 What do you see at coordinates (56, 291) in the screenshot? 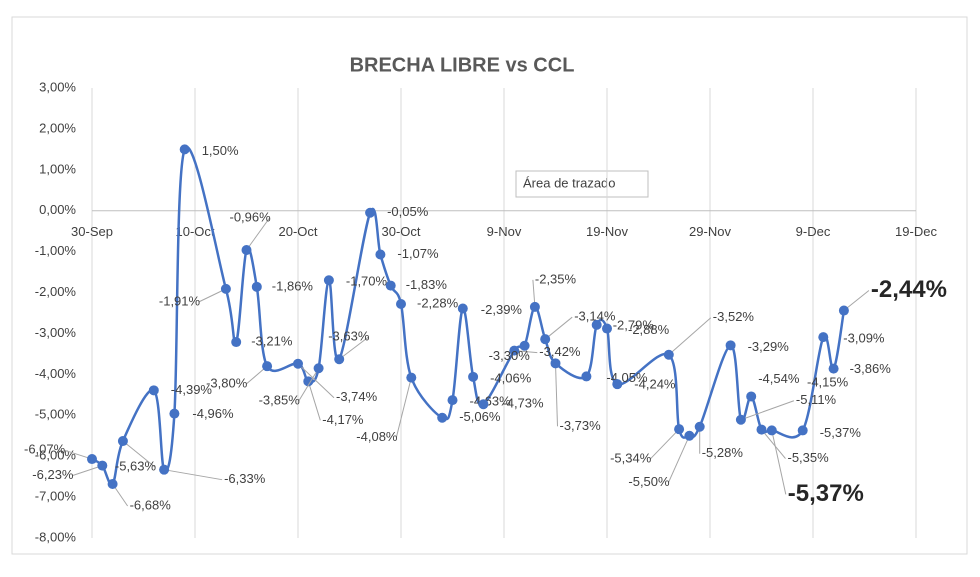
I see `y-tick-label: -2,00%` at bounding box center [56, 291].